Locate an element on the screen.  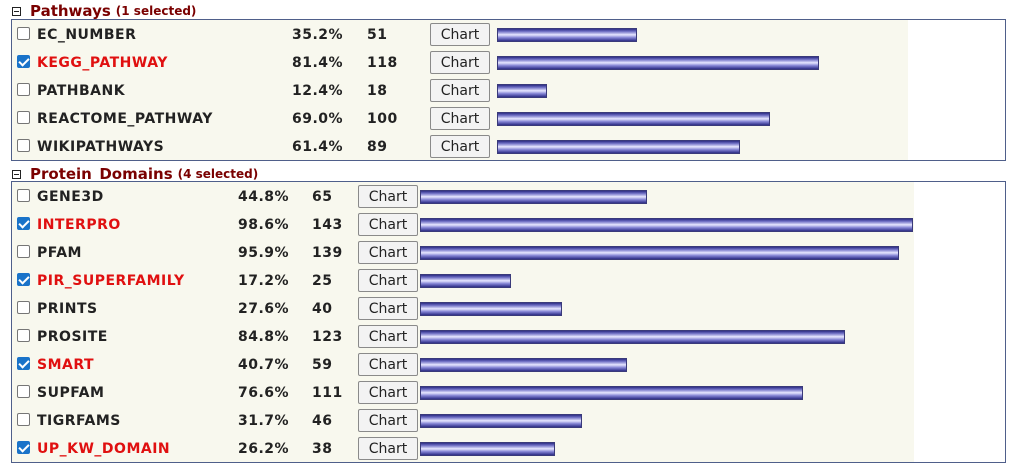
category-name: TIGRFAMS is located at coordinates (79, 421).